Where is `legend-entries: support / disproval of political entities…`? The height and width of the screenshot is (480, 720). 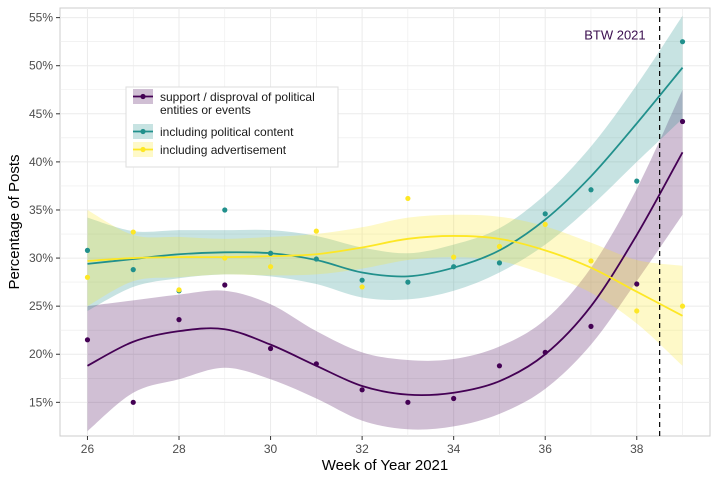 legend-entries: support / disproval of political entities… is located at coordinates (224, 123).